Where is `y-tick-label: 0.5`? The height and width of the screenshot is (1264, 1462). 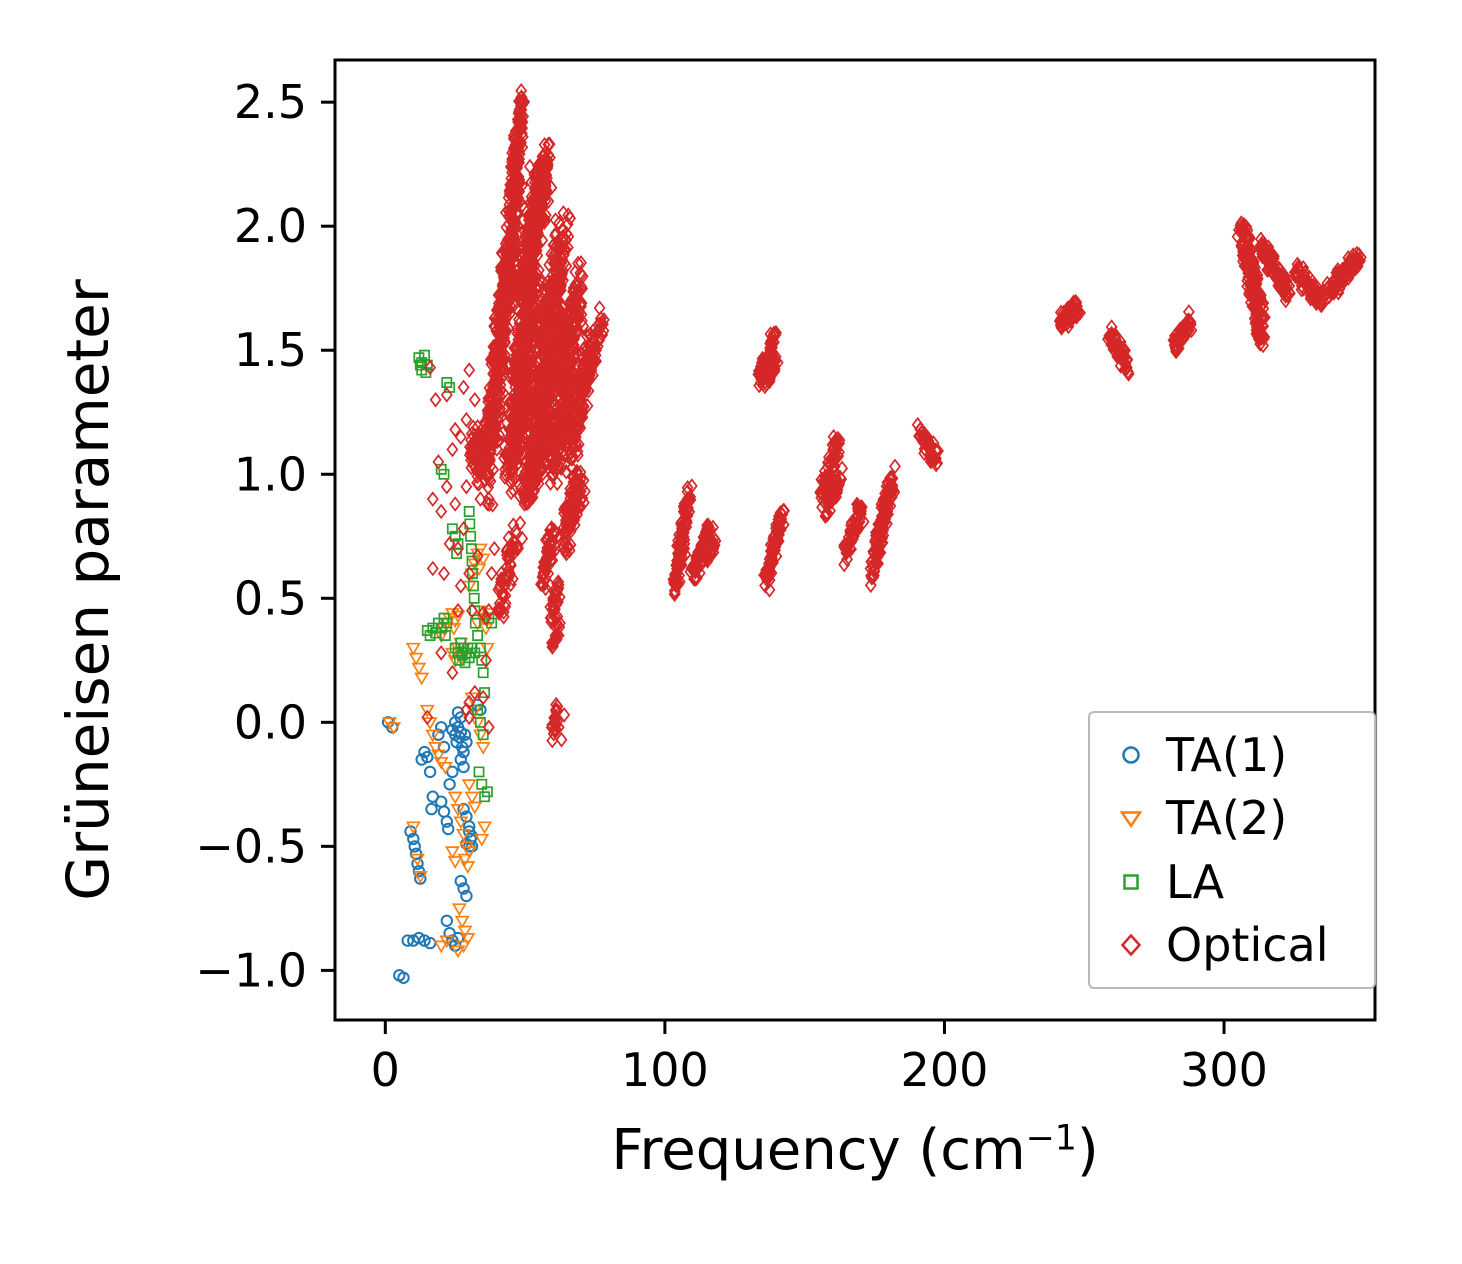 y-tick-label: 0.5 is located at coordinates (270, 598).